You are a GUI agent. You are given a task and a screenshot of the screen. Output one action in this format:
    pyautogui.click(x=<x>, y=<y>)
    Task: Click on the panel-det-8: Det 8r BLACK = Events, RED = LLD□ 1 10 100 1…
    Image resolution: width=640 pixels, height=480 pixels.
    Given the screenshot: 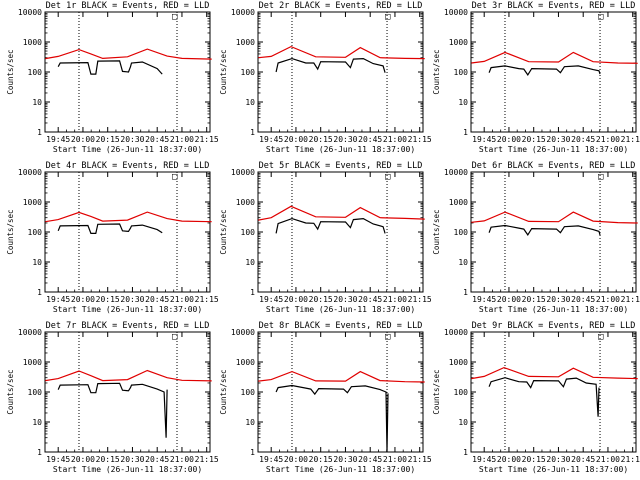 What is the action you would take?
    pyautogui.click(x=325, y=397)
    